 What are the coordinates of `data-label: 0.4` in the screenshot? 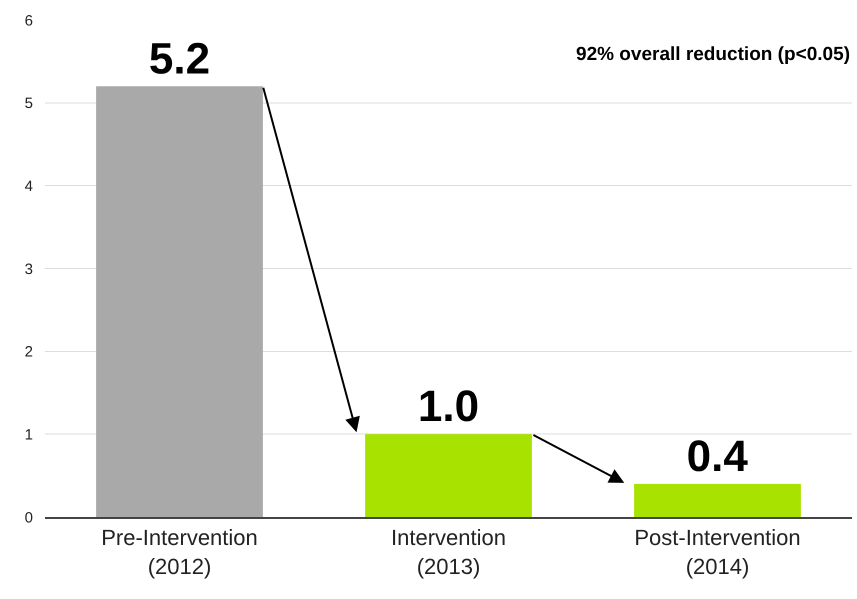 It's located at (717, 456).